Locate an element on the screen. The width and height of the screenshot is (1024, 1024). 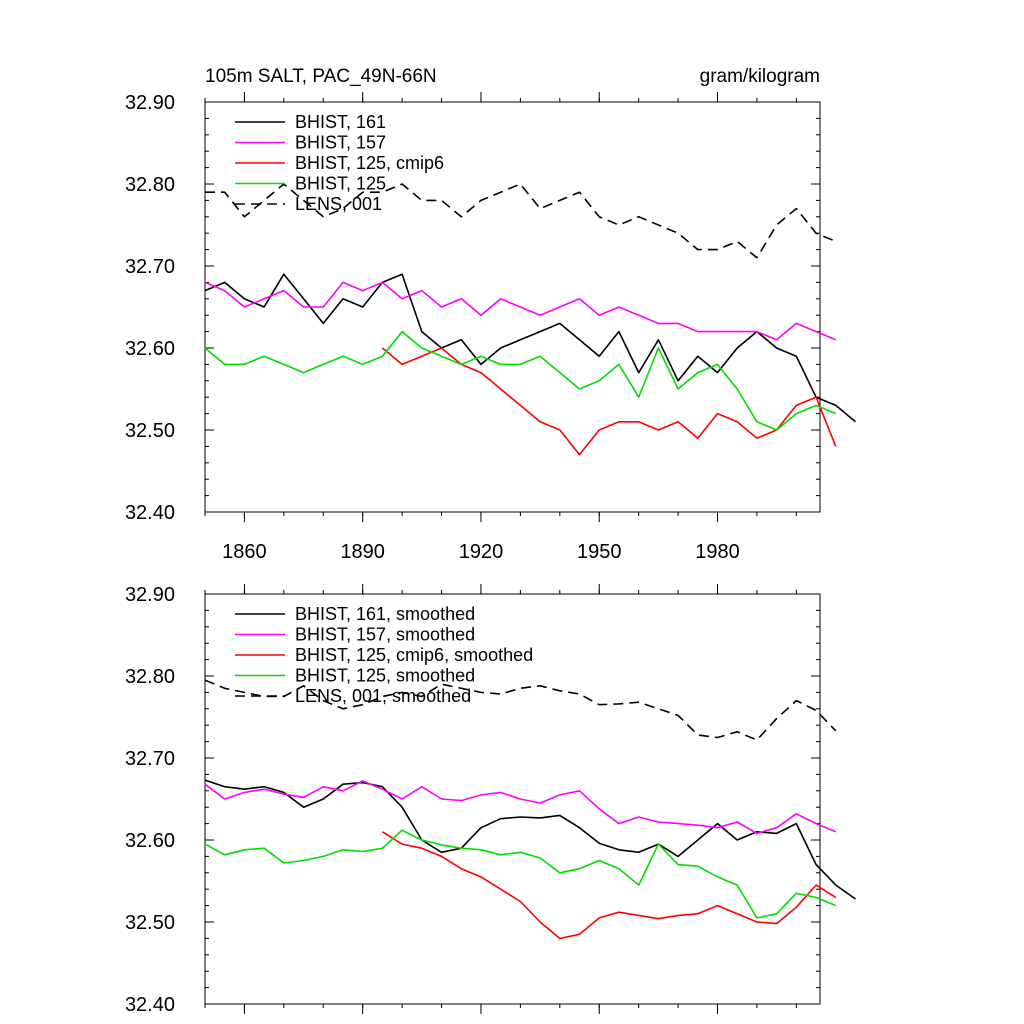
top-panel-title: 105m SALT, PAC_49N-66N is located at coordinates (321, 76).